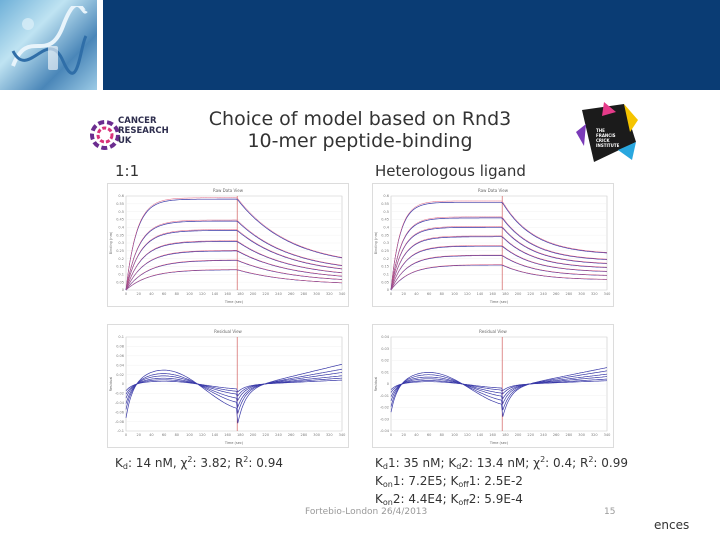  What do you see at coordinates (366, 512) in the screenshot?
I see `slide-footer: Fortebio-London 26/4/2013` at bounding box center [366, 512].